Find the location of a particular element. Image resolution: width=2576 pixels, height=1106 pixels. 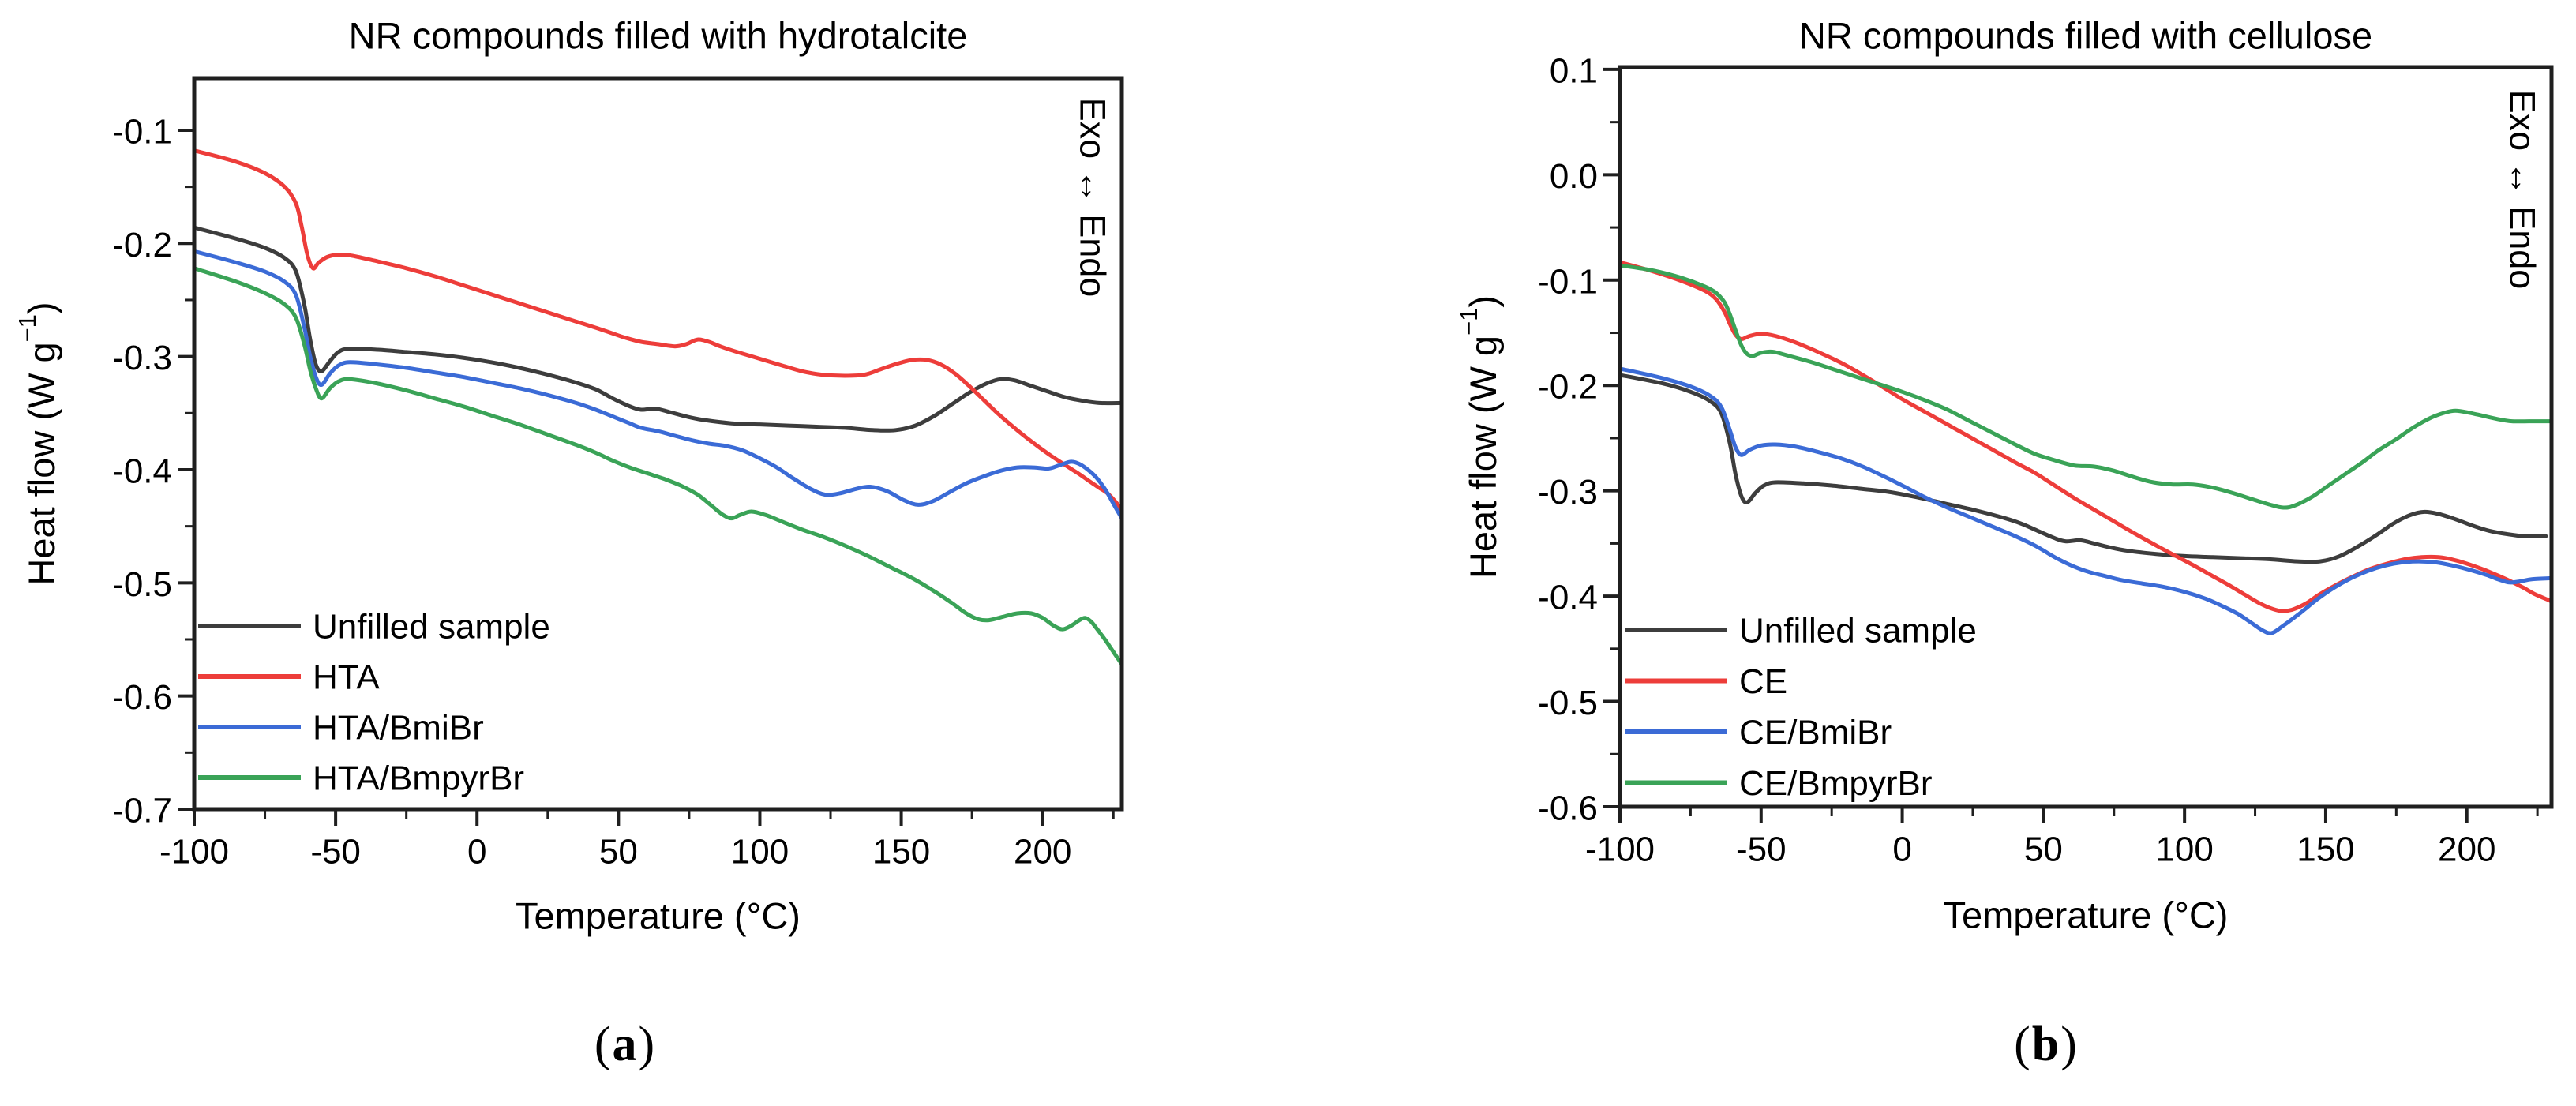

subfigure-label-b-close: ) is located at coordinates (2069, 1044).